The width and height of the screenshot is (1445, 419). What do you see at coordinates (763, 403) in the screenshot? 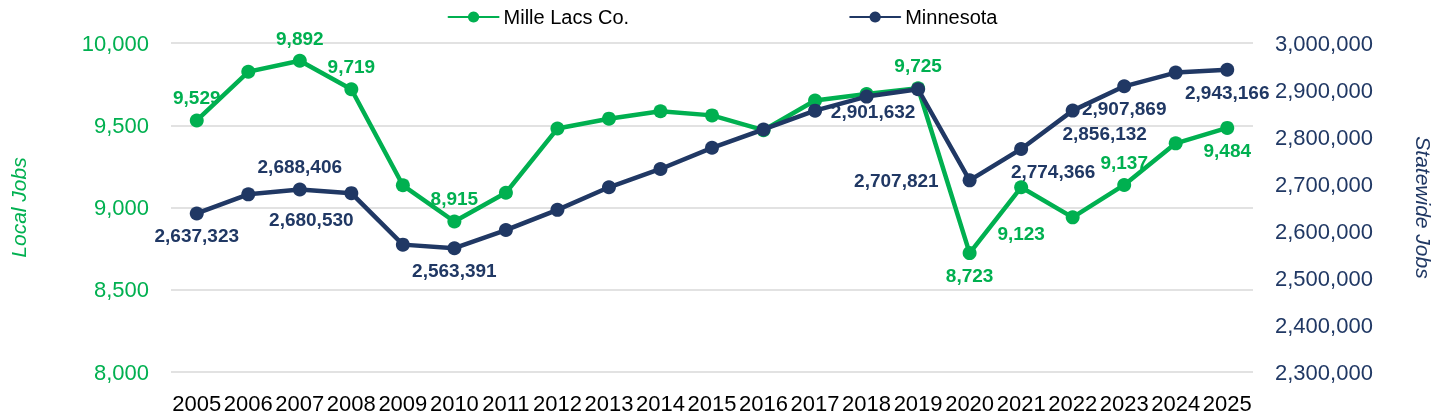
I see `x-tick-label: 2016` at bounding box center [763, 403].